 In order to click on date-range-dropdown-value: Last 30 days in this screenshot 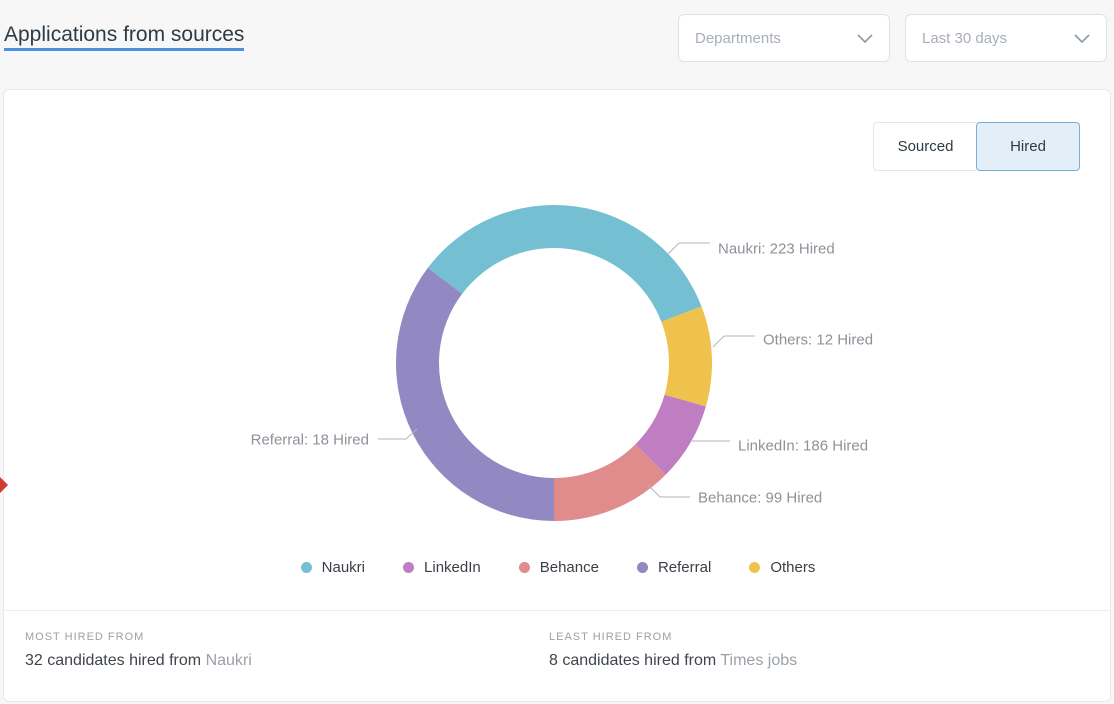, I will do `click(965, 38)`.